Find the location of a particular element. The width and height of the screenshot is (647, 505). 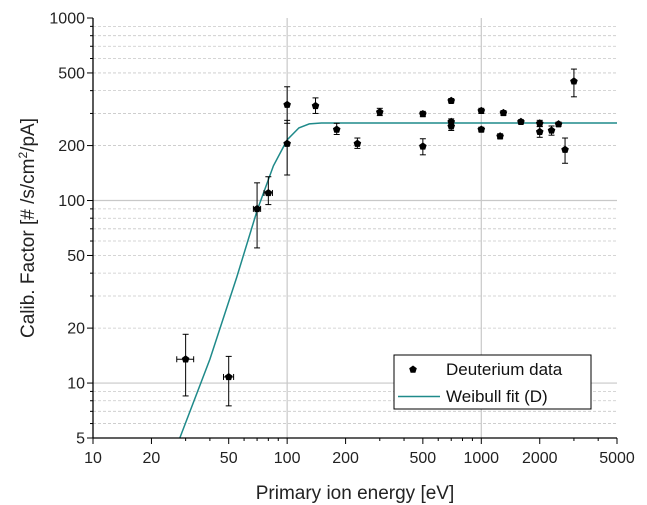

legend: Deuterium data Weibull fit (D) is located at coordinates (492, 382).